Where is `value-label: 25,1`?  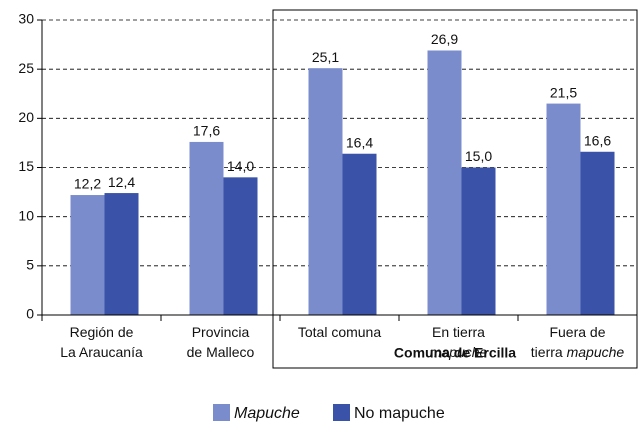
value-label: 25,1 is located at coordinates (325, 57).